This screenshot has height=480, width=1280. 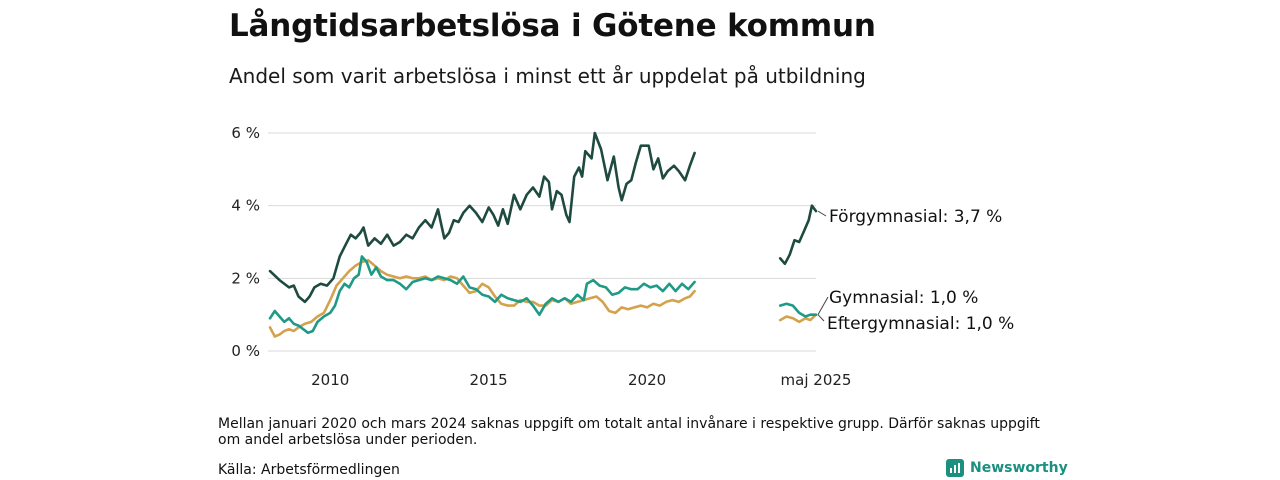 What do you see at coordinates (330, 380) in the screenshot?
I see `x-tick-label: 2010` at bounding box center [330, 380].